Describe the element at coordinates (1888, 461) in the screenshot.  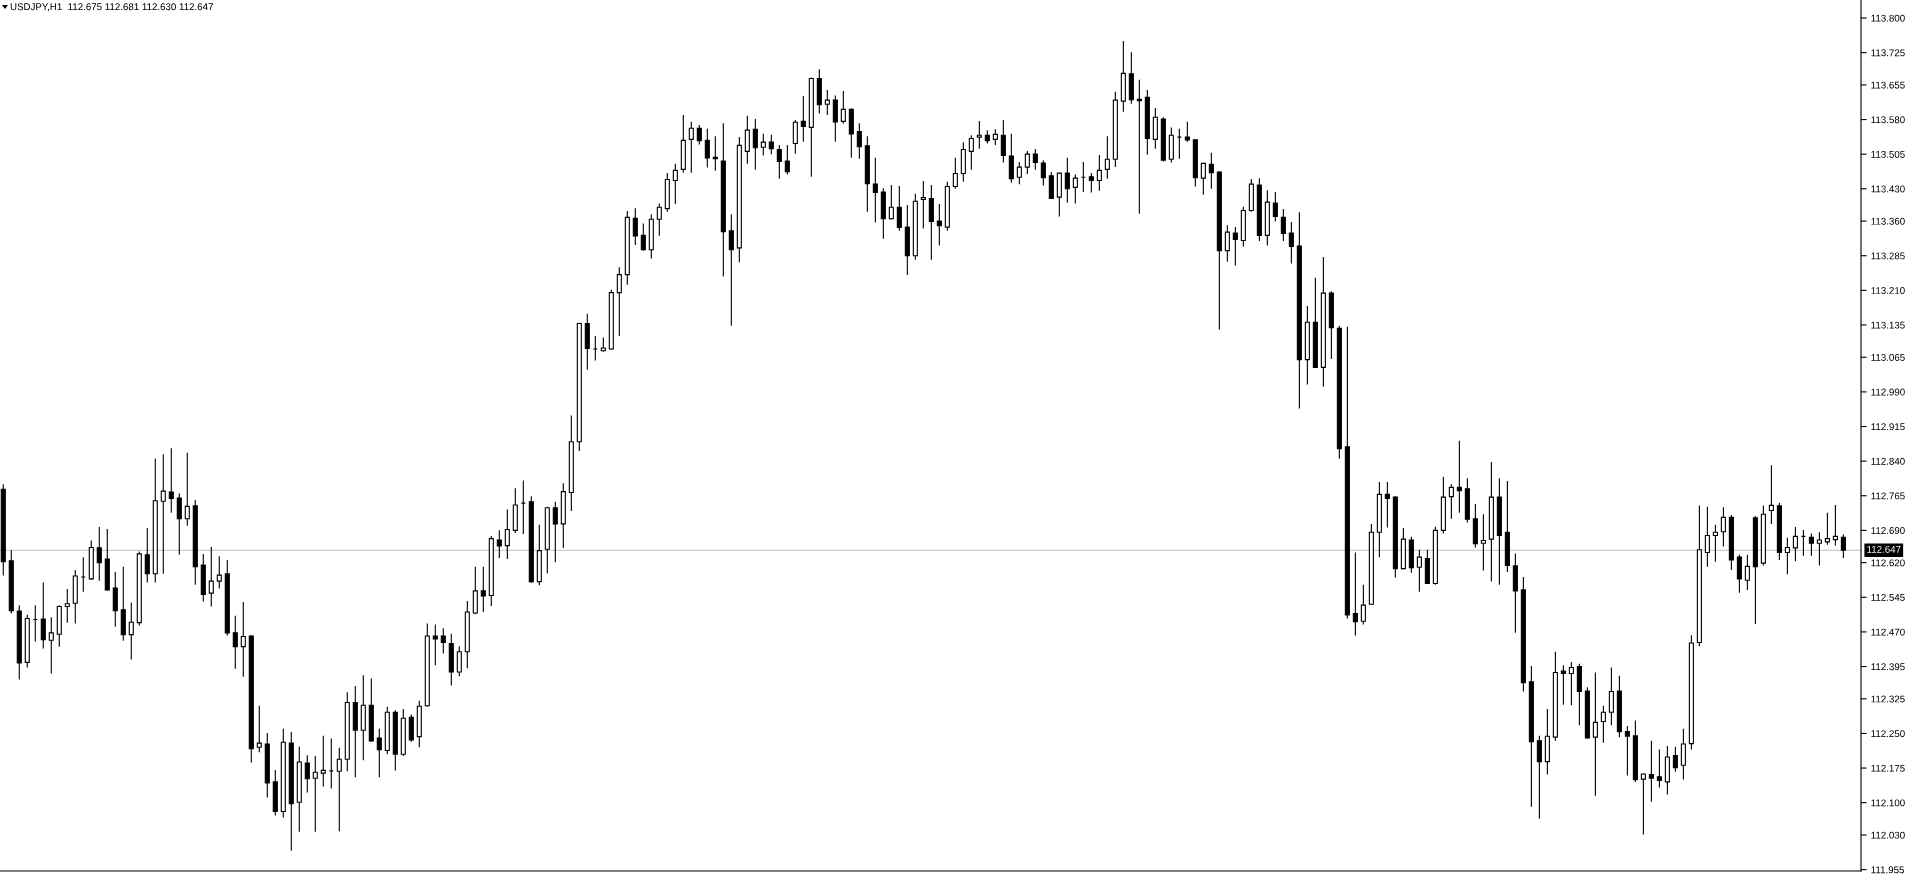
I see `y-tick-label: 112.840` at that location.